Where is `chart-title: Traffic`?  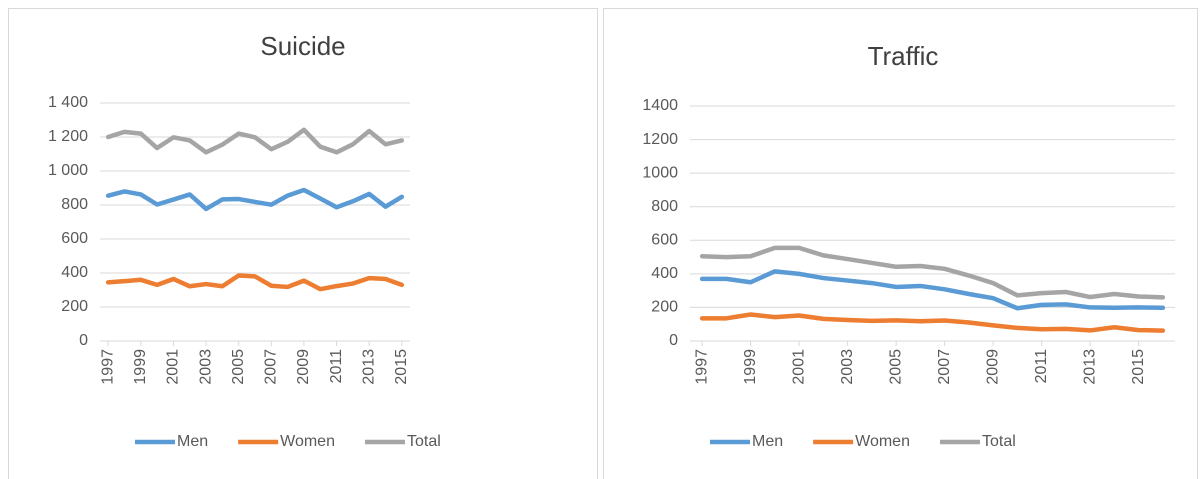 chart-title: Traffic is located at coordinates (903, 56).